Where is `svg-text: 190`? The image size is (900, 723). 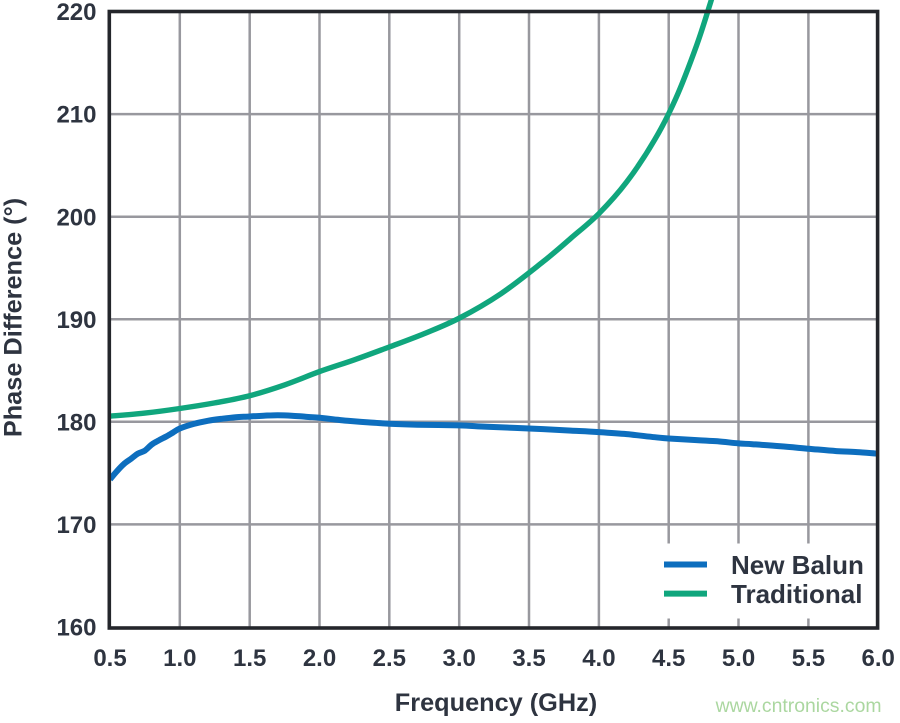 svg-text: 190 is located at coordinates (76, 320).